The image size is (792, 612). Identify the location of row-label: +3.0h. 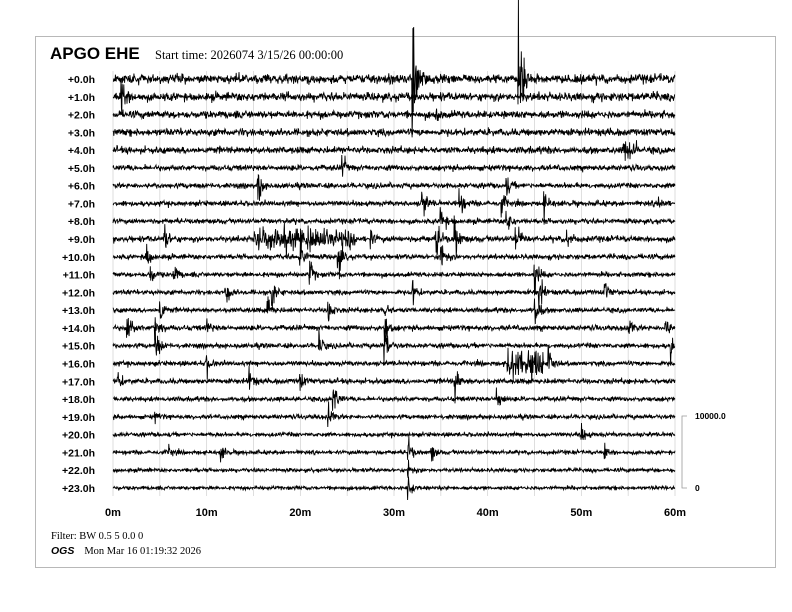
(81, 133).